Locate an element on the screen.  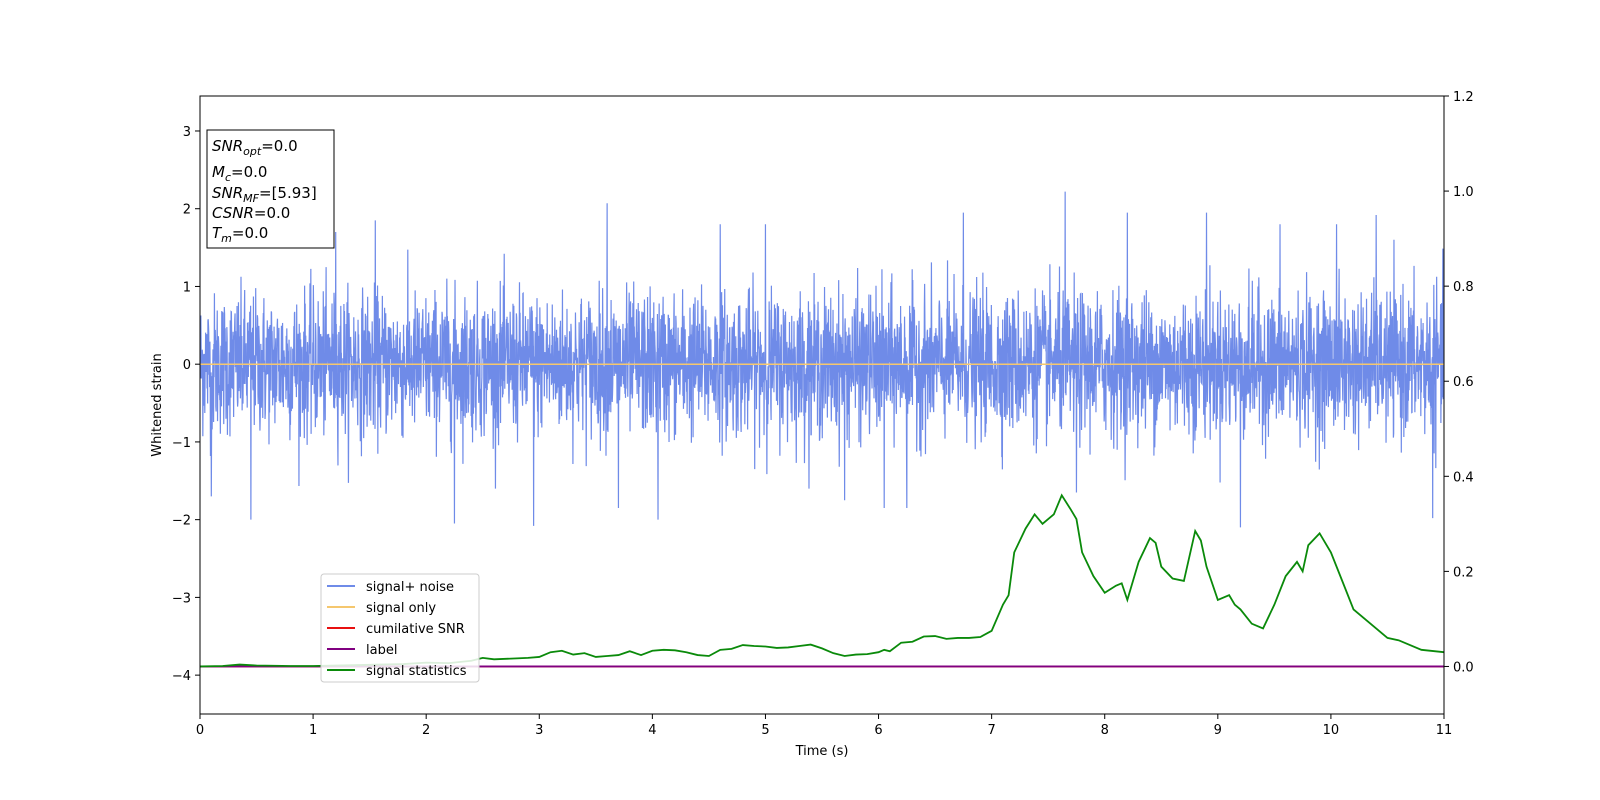
legend-entry-label: cumilative SNR is located at coordinates (415, 629).